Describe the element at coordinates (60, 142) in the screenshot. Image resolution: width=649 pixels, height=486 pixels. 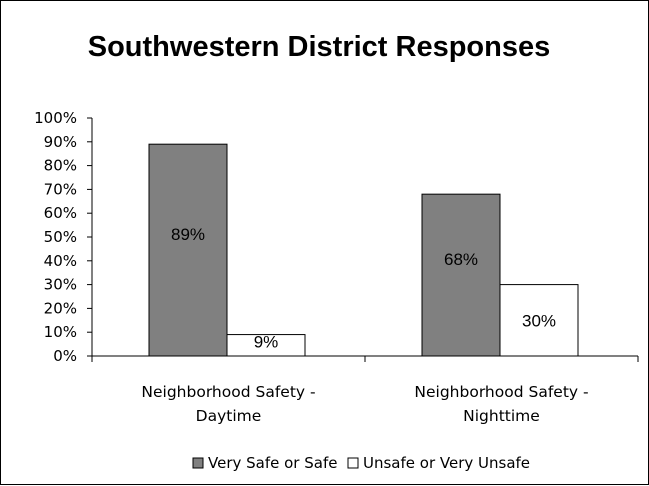
I see `y-tick-label: 90%` at that location.